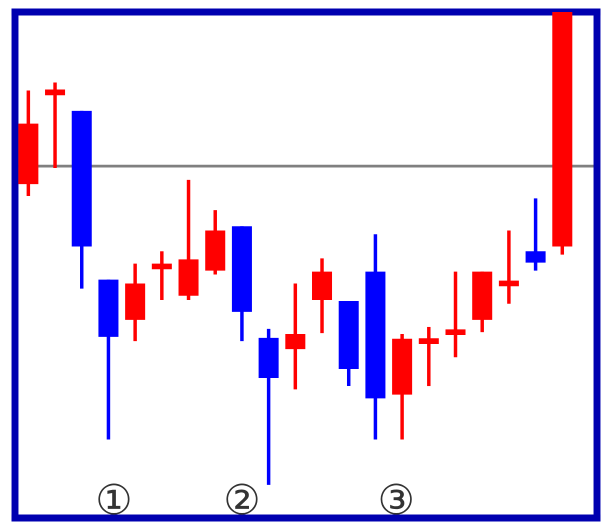  Describe the element at coordinates (396, 499) in the screenshot. I see `annotation: ③` at that location.